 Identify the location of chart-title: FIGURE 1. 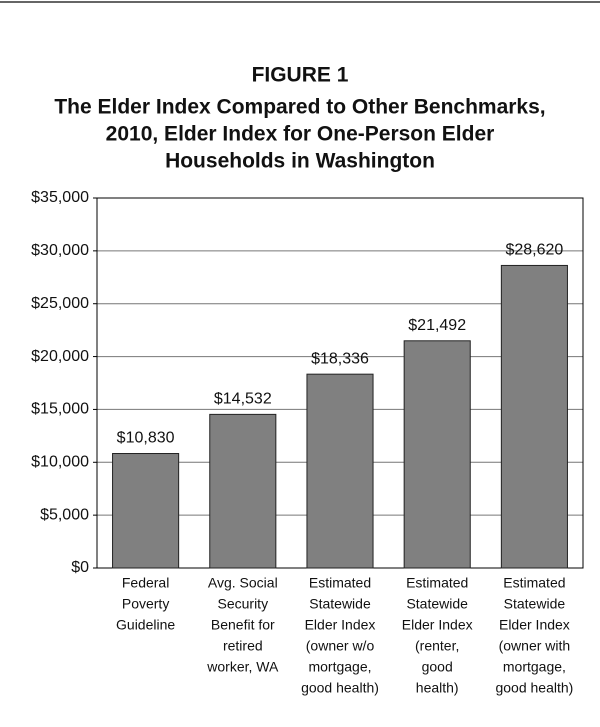
(300, 75).